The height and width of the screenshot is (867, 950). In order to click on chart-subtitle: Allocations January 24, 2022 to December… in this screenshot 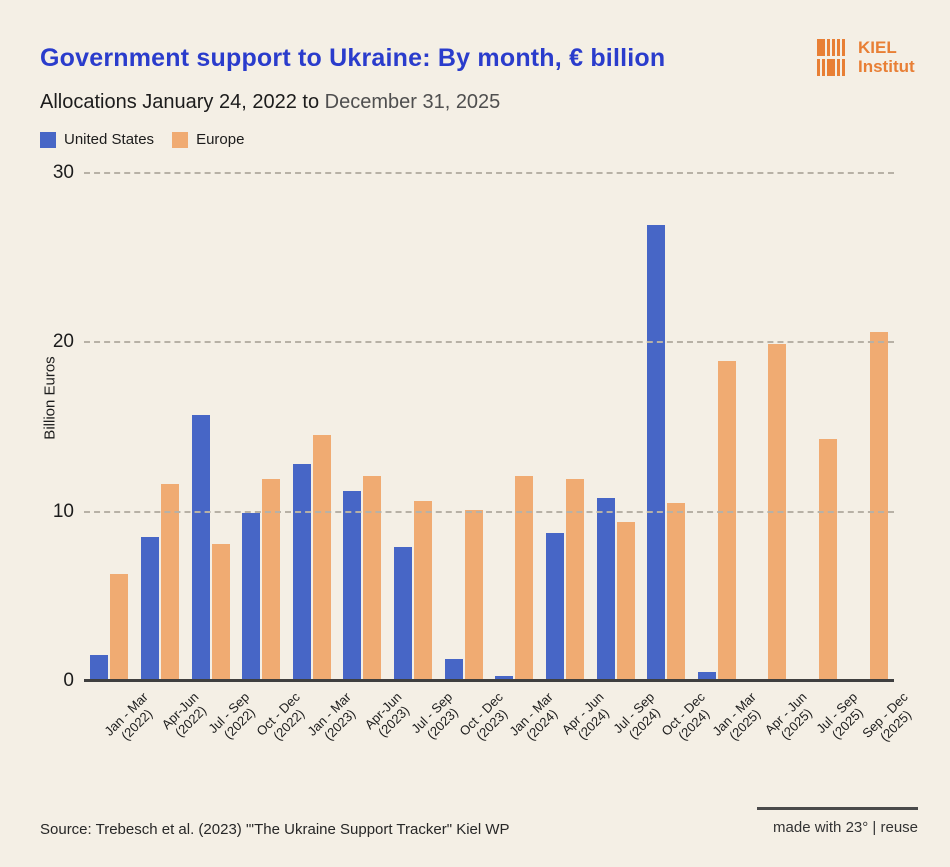, I will do `click(270, 102)`.